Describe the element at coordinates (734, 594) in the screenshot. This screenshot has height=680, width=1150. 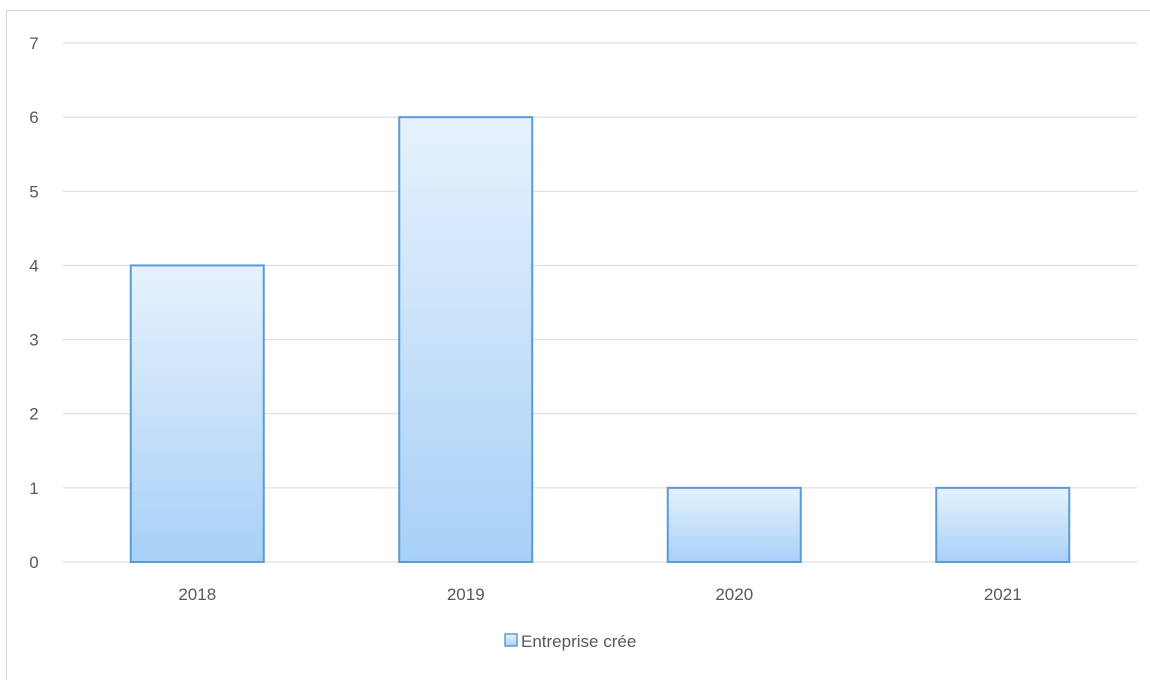
I see `x-tick-label: 2020` at that location.